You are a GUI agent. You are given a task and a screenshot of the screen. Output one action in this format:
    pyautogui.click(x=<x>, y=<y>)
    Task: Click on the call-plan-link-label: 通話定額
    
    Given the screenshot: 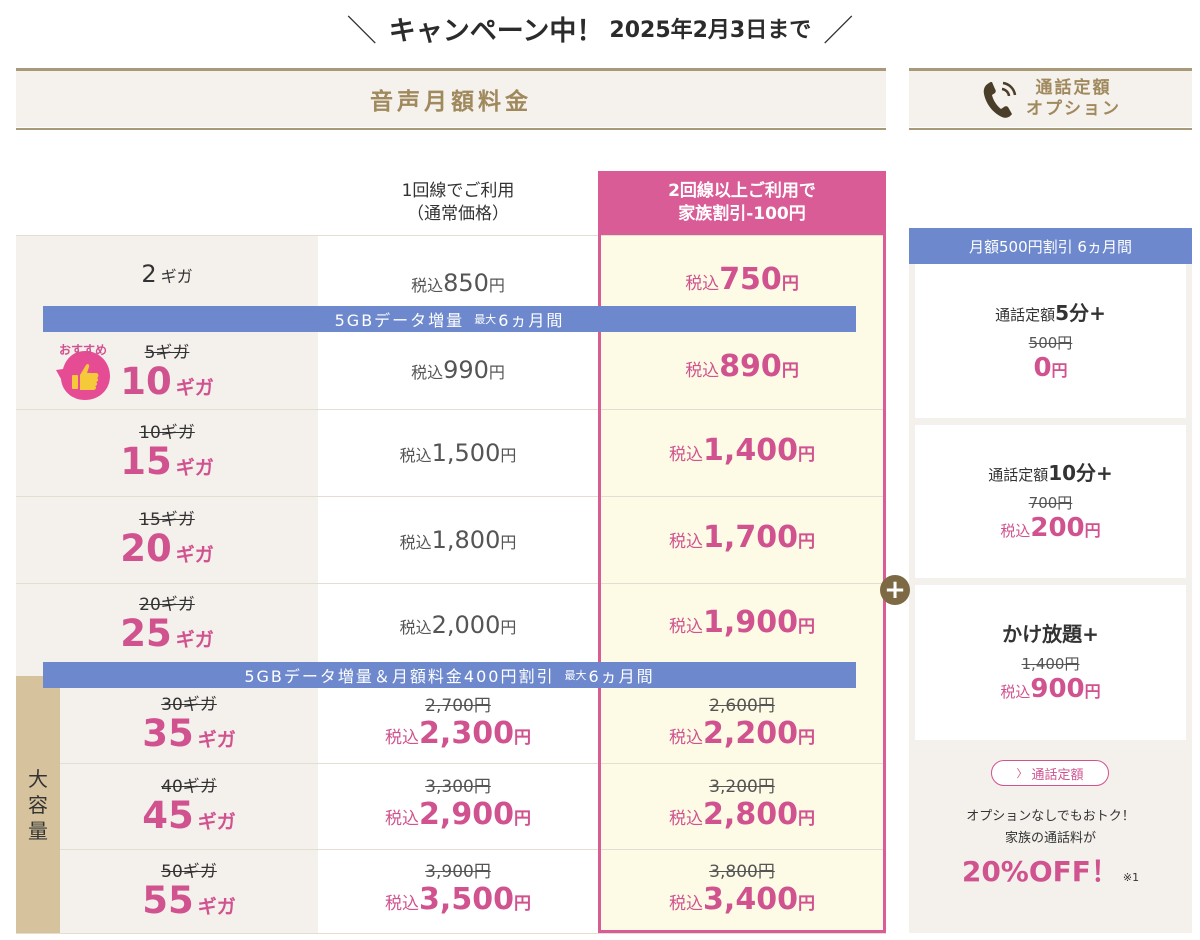 What is the action you would take?
    pyautogui.click(x=1057, y=775)
    